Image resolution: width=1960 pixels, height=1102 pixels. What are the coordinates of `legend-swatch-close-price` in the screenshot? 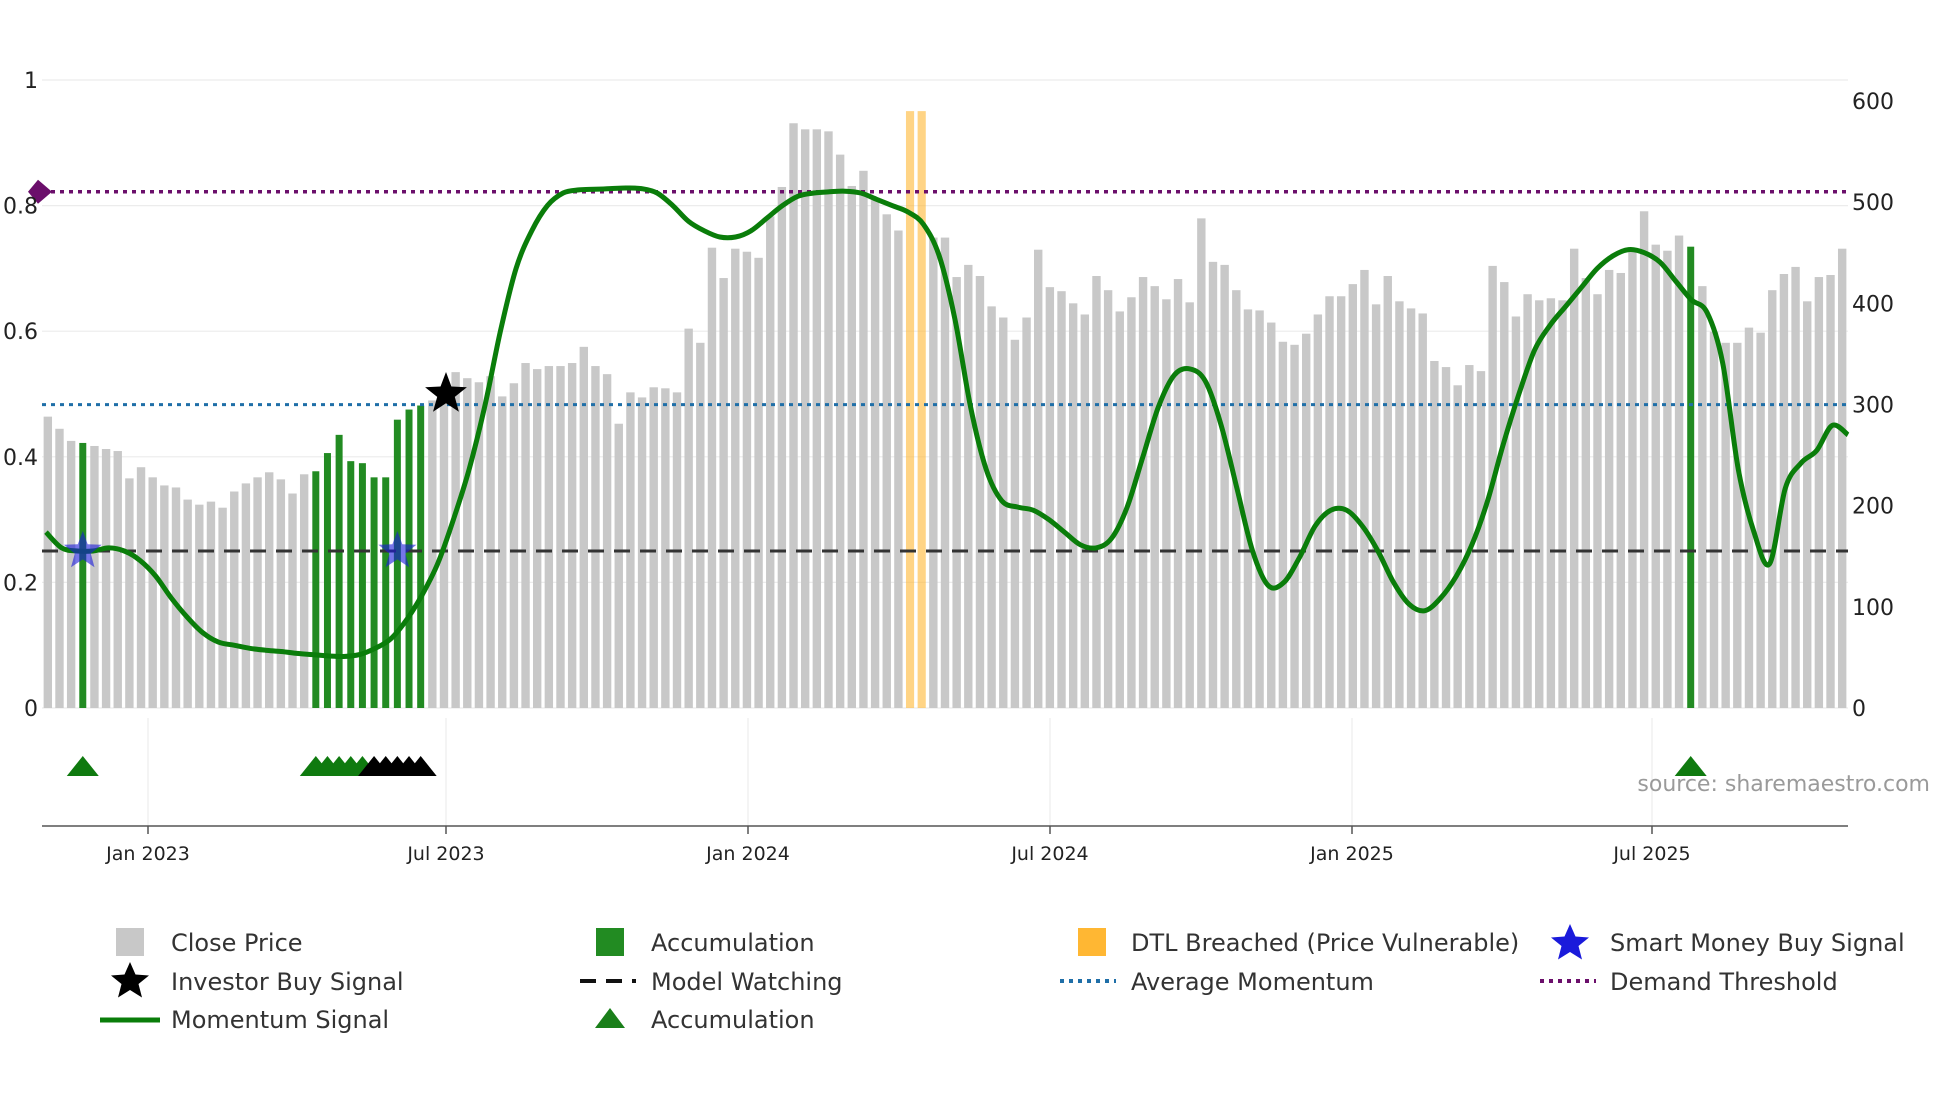 It's located at (130, 942).